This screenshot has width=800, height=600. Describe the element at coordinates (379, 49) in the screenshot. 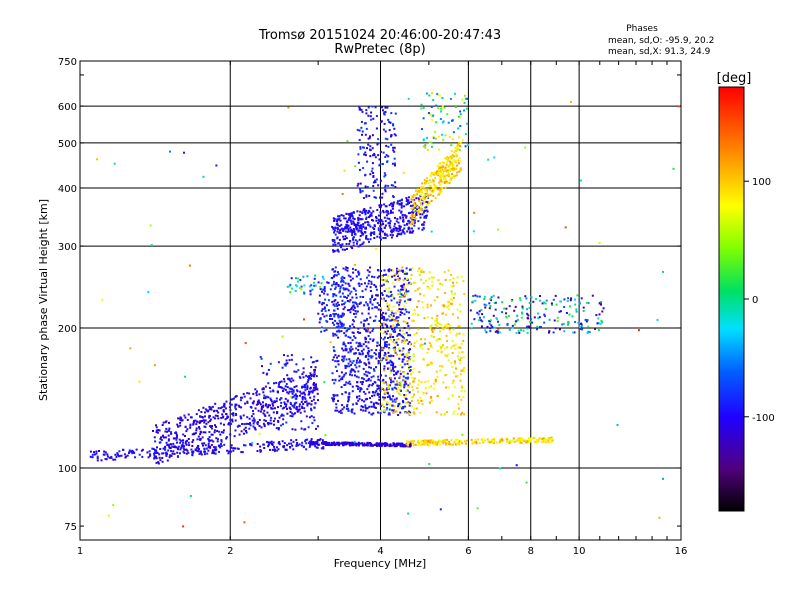

I see `chart-subtitle: RwPretec (8p)` at that location.